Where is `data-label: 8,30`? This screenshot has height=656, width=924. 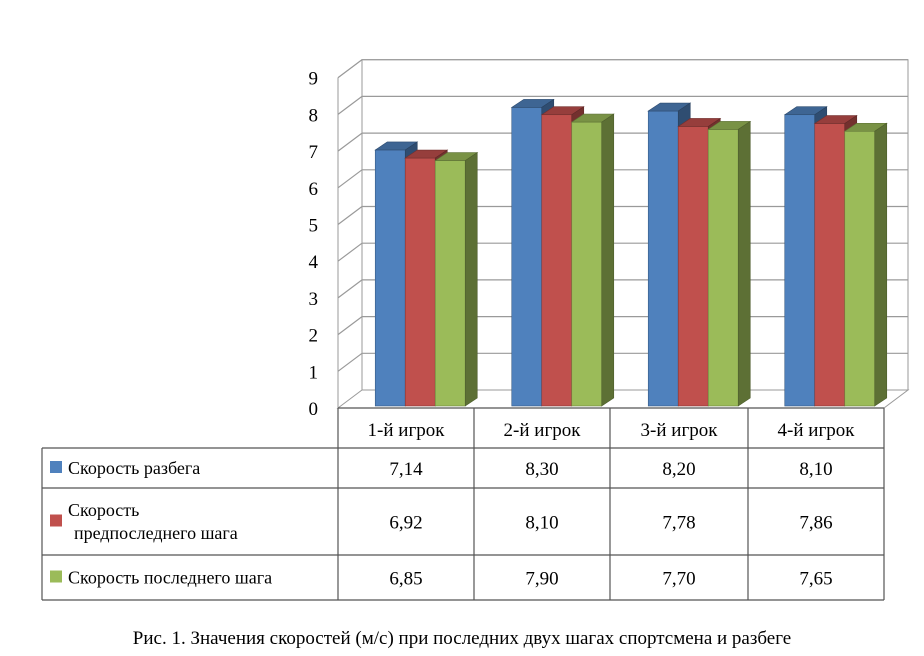
data-label: 8,30 is located at coordinates (541, 469).